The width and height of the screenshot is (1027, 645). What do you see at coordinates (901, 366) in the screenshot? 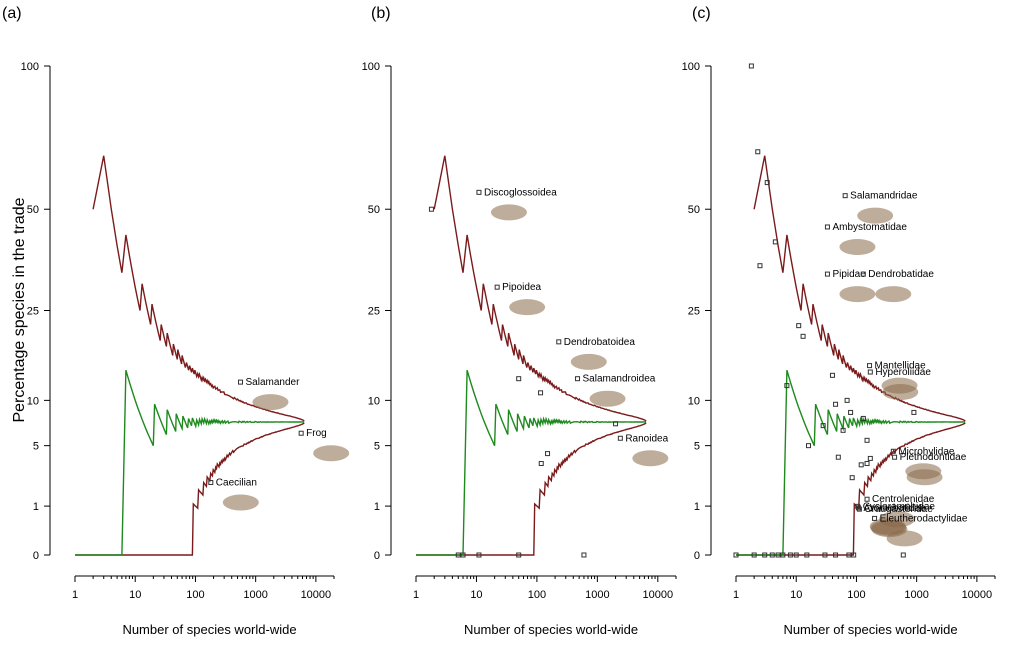
I see `point-label: Mantellidae` at bounding box center [901, 366].